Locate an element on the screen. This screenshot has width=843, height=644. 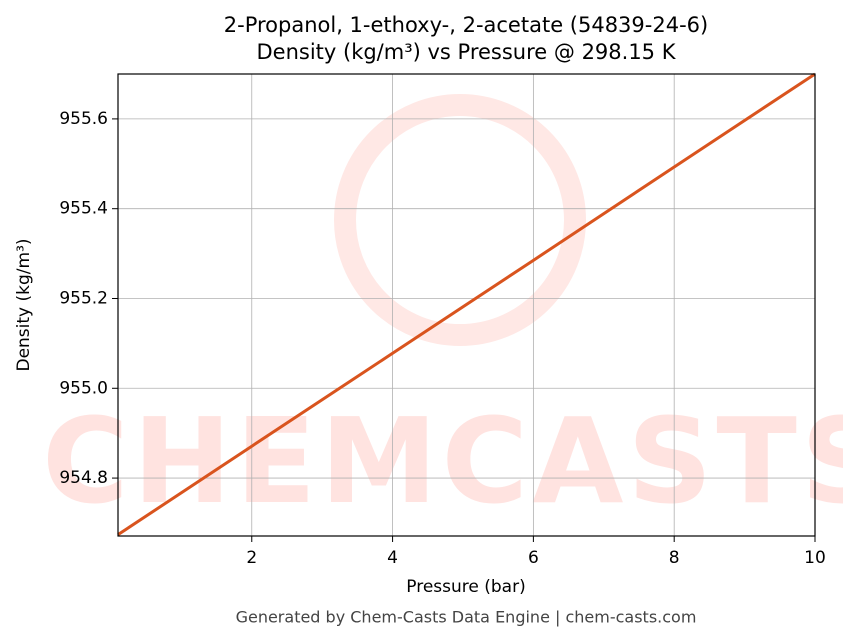
y-tick-label: 954.8 is located at coordinates (83, 478).